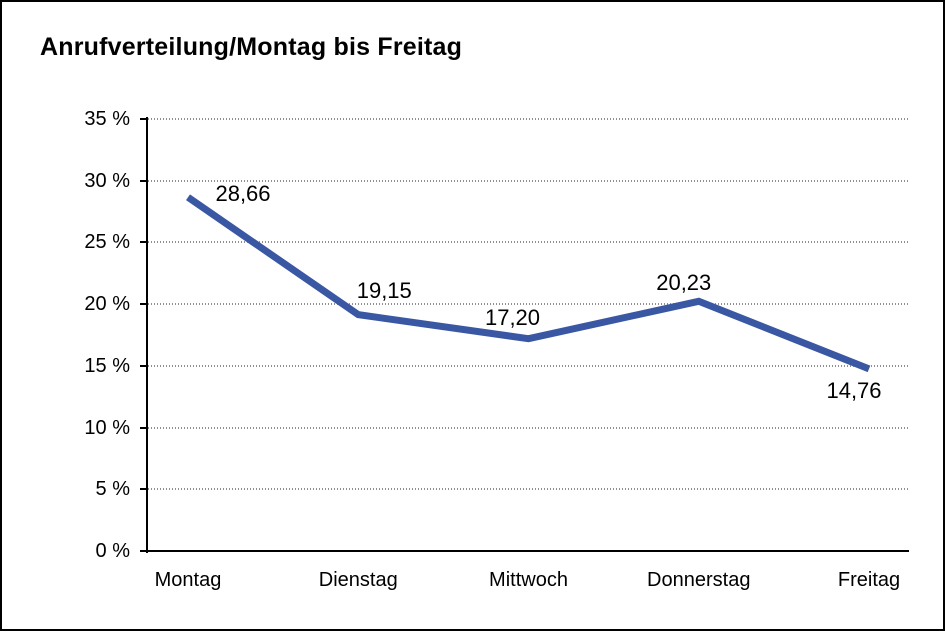  I want to click on gridline-30-percent, so click(528, 180).